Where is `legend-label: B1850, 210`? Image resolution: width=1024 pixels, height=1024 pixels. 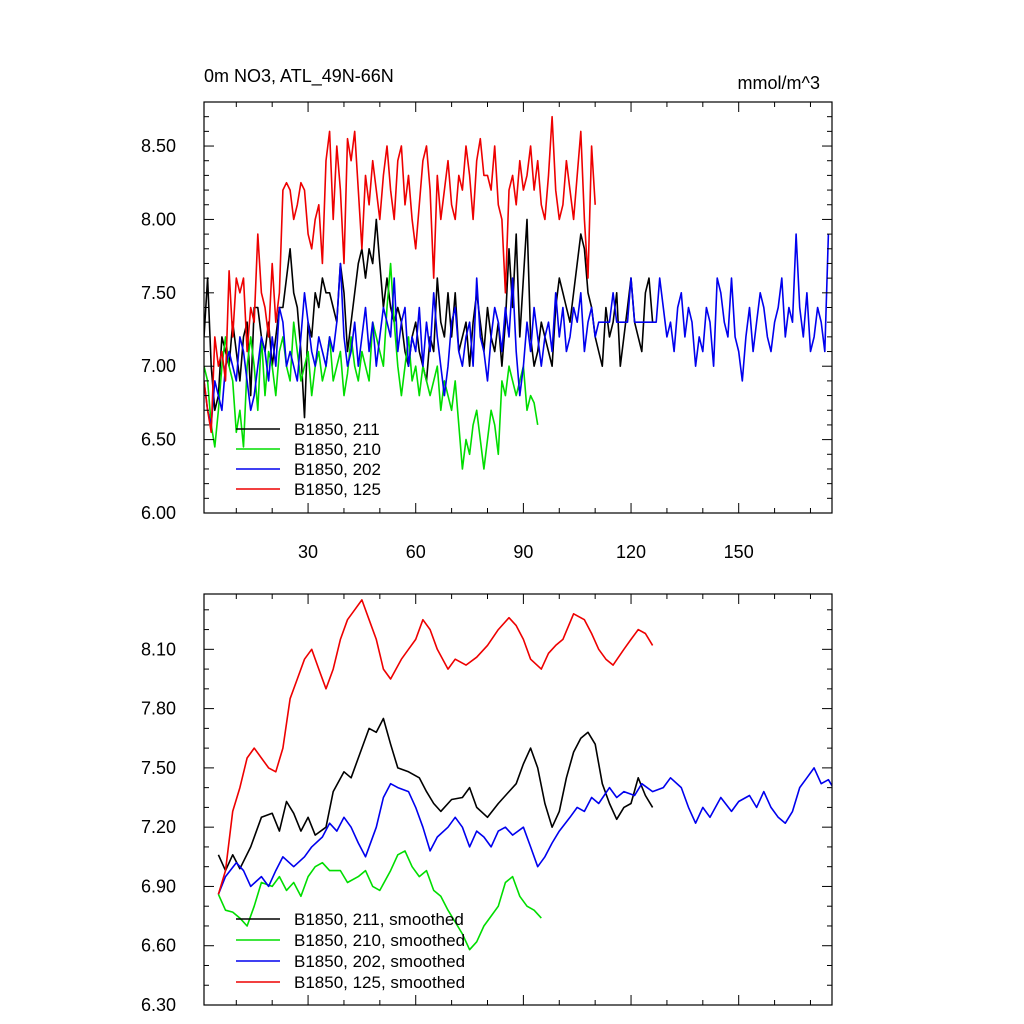 legend-label: B1850, 210 is located at coordinates (337, 449).